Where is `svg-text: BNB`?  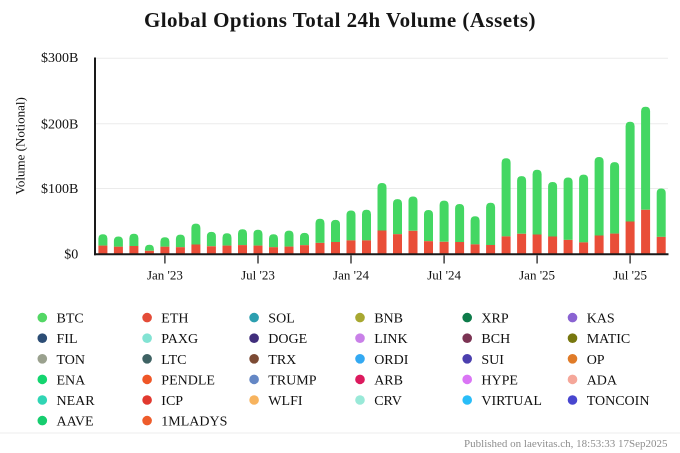
svg-text: BNB is located at coordinates (388, 319).